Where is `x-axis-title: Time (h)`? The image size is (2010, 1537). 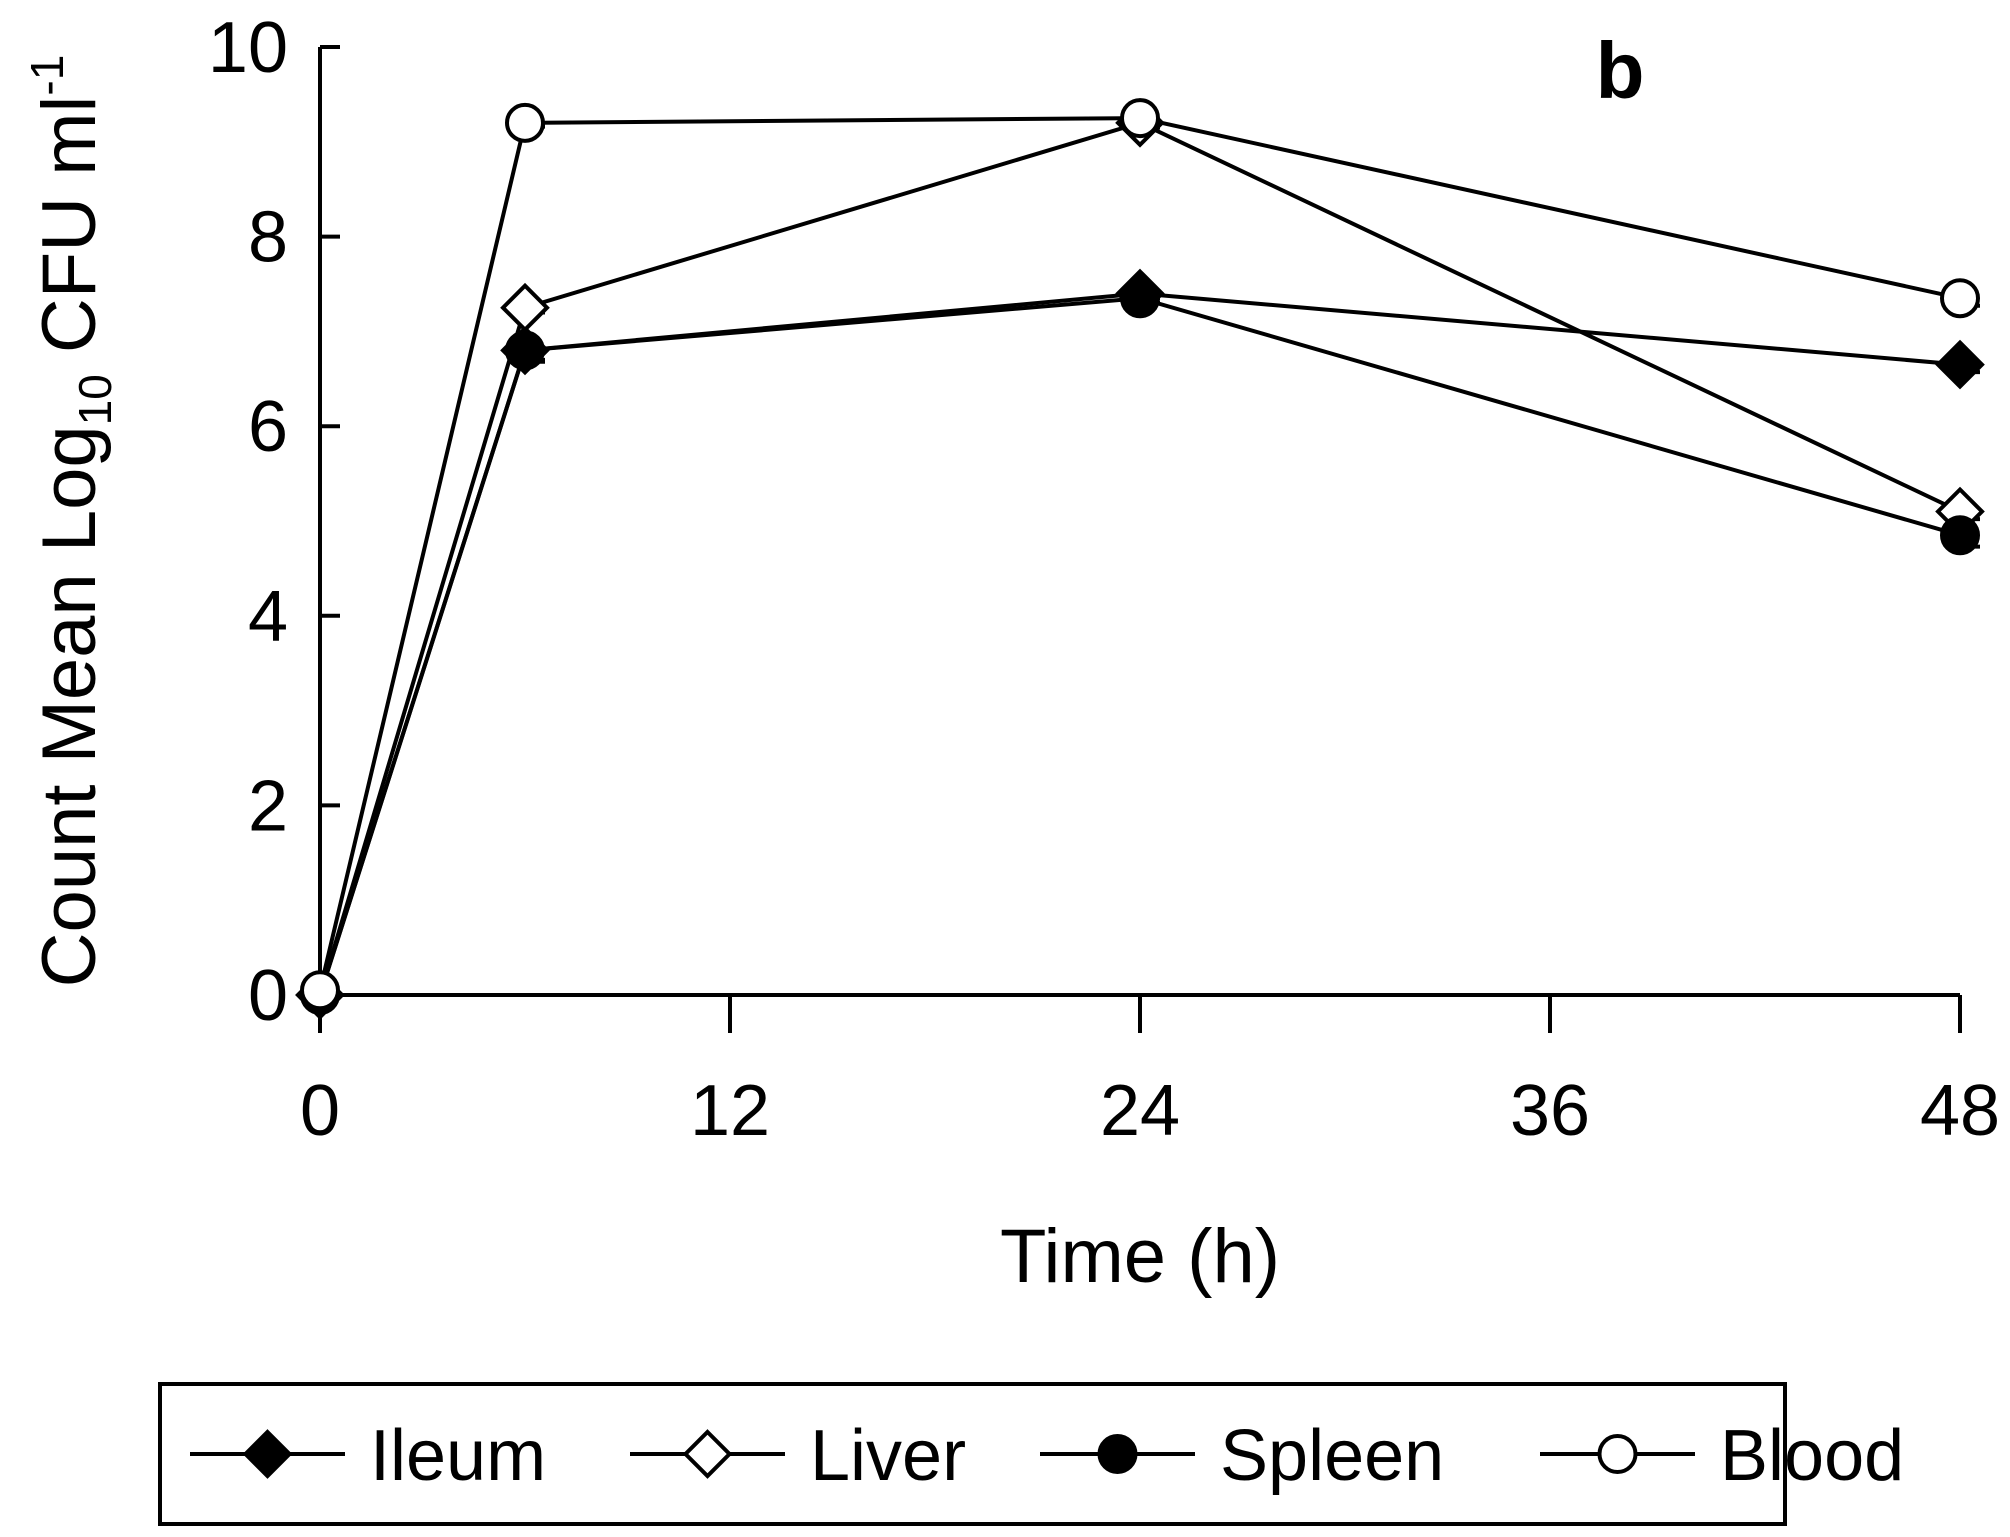 x-axis-title: Time (h) is located at coordinates (1140, 1256).